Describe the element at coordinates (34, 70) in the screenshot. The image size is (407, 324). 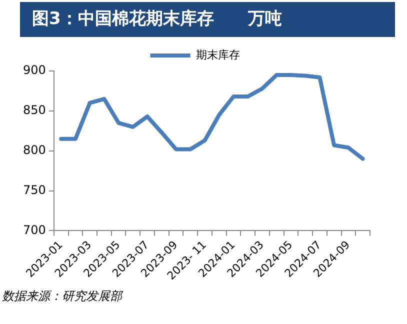
I see `y-tick-label: 900` at that location.